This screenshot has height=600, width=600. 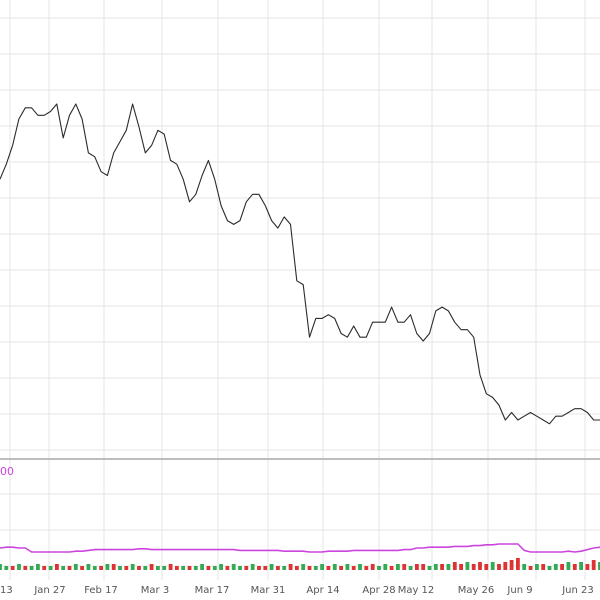 I want to click on x-tick-label: Mar 31, so click(x=268, y=590).